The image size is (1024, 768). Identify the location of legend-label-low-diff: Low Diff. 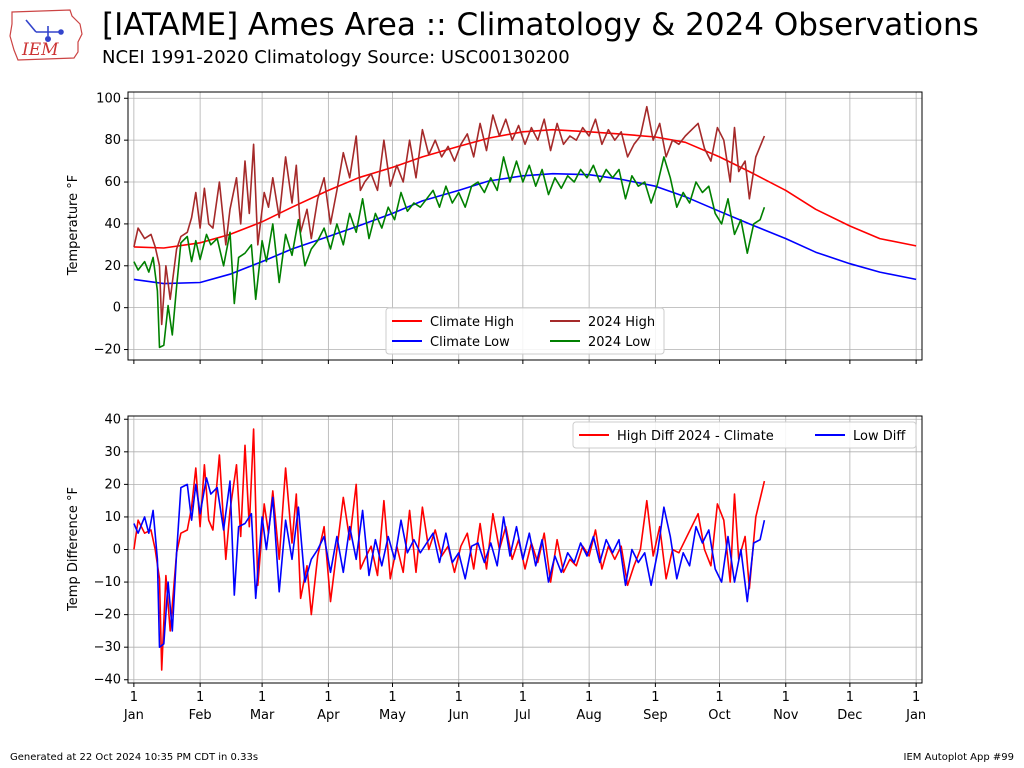
(879, 436).